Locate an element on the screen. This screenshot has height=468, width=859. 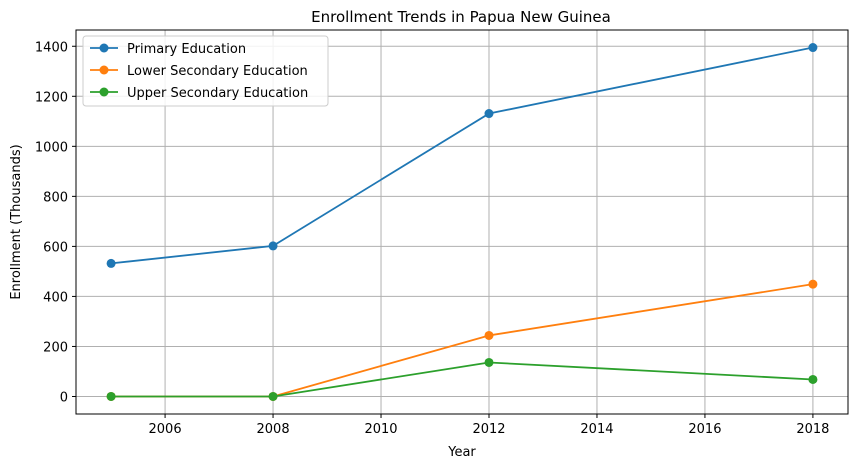
y-tick-label: 200 is located at coordinates (55, 347).